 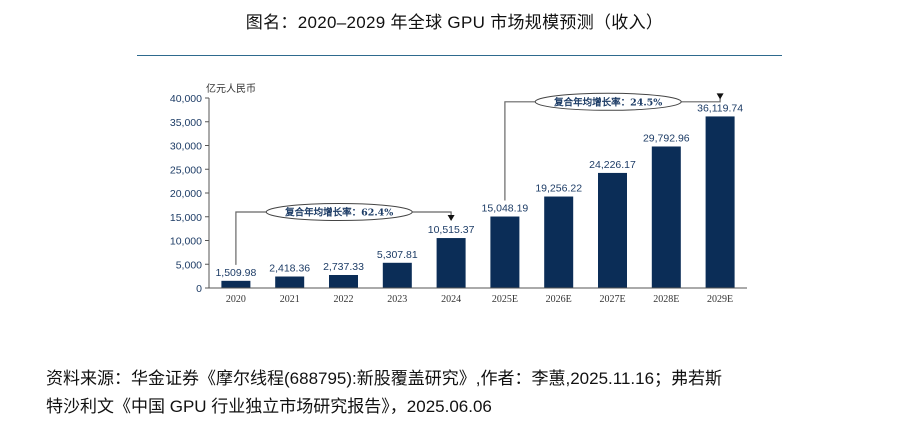 I want to click on x-tick-label: 2027E, so click(x=612, y=299).